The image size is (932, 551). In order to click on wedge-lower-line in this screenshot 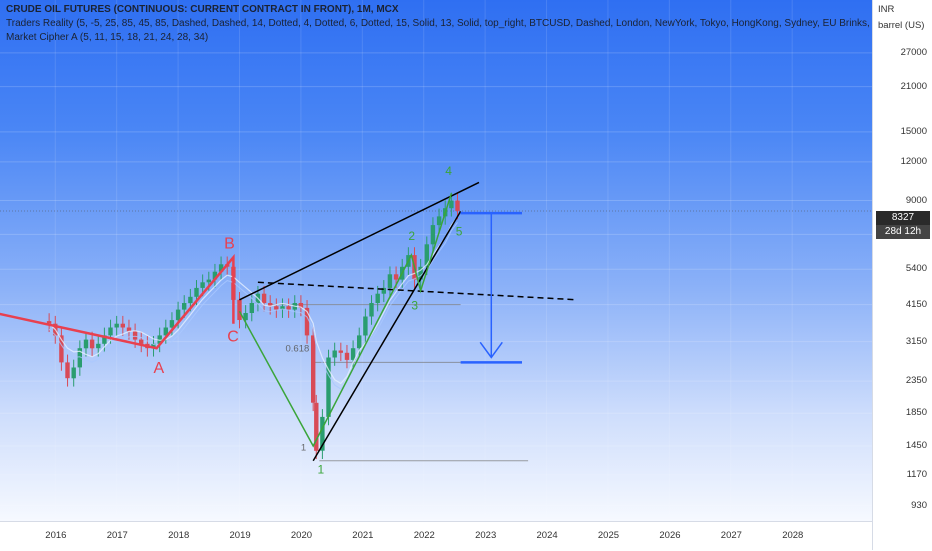, I will do `click(387, 336)`.